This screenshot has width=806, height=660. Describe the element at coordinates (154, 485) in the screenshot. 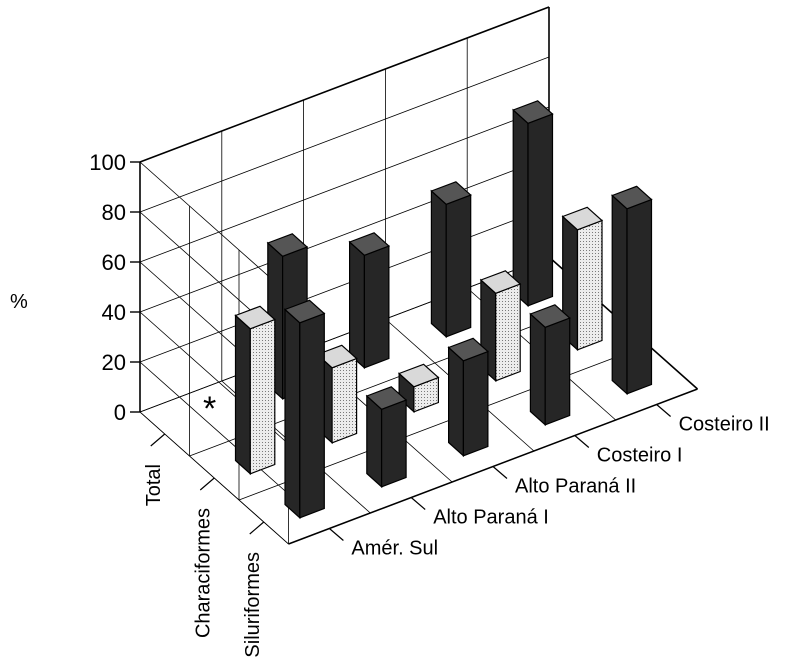

I see `group-label: Total` at that location.